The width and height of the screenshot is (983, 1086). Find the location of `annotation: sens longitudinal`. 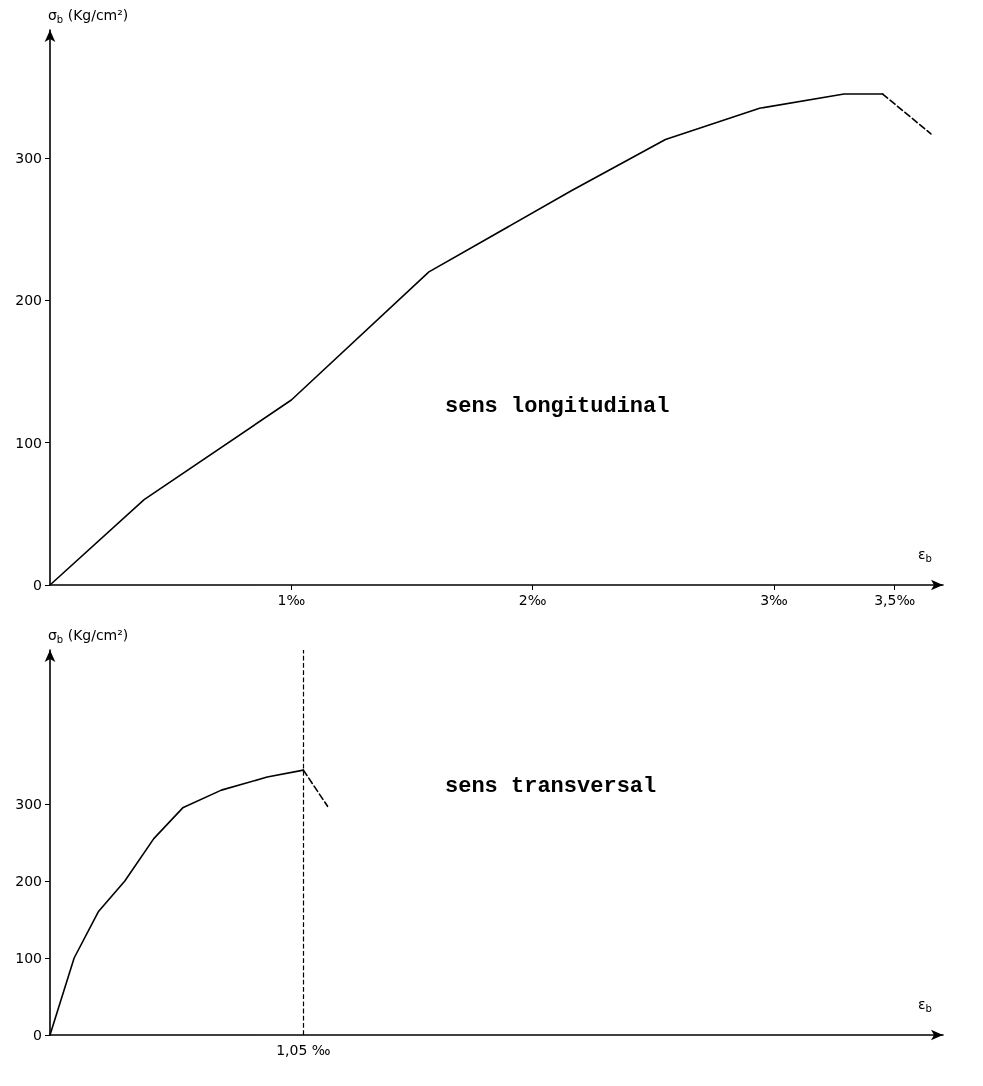

annotation: sens longitudinal is located at coordinates (557, 406).